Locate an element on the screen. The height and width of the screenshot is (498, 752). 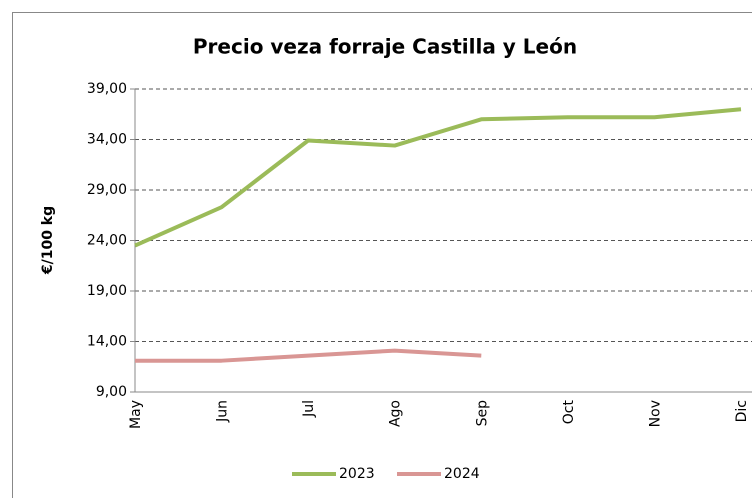
x-tick-label: May is located at coordinates (136, 414).